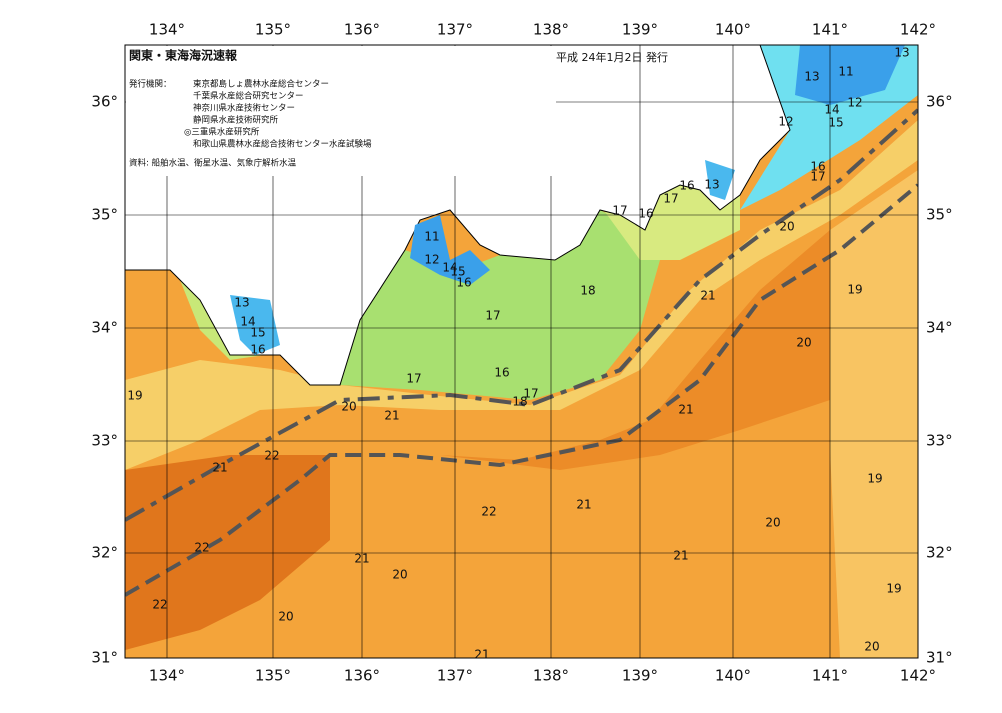 The image size is (1002, 713). Describe the element at coordinates (939, 328) in the screenshot. I see `lat-label: 34°` at that location.